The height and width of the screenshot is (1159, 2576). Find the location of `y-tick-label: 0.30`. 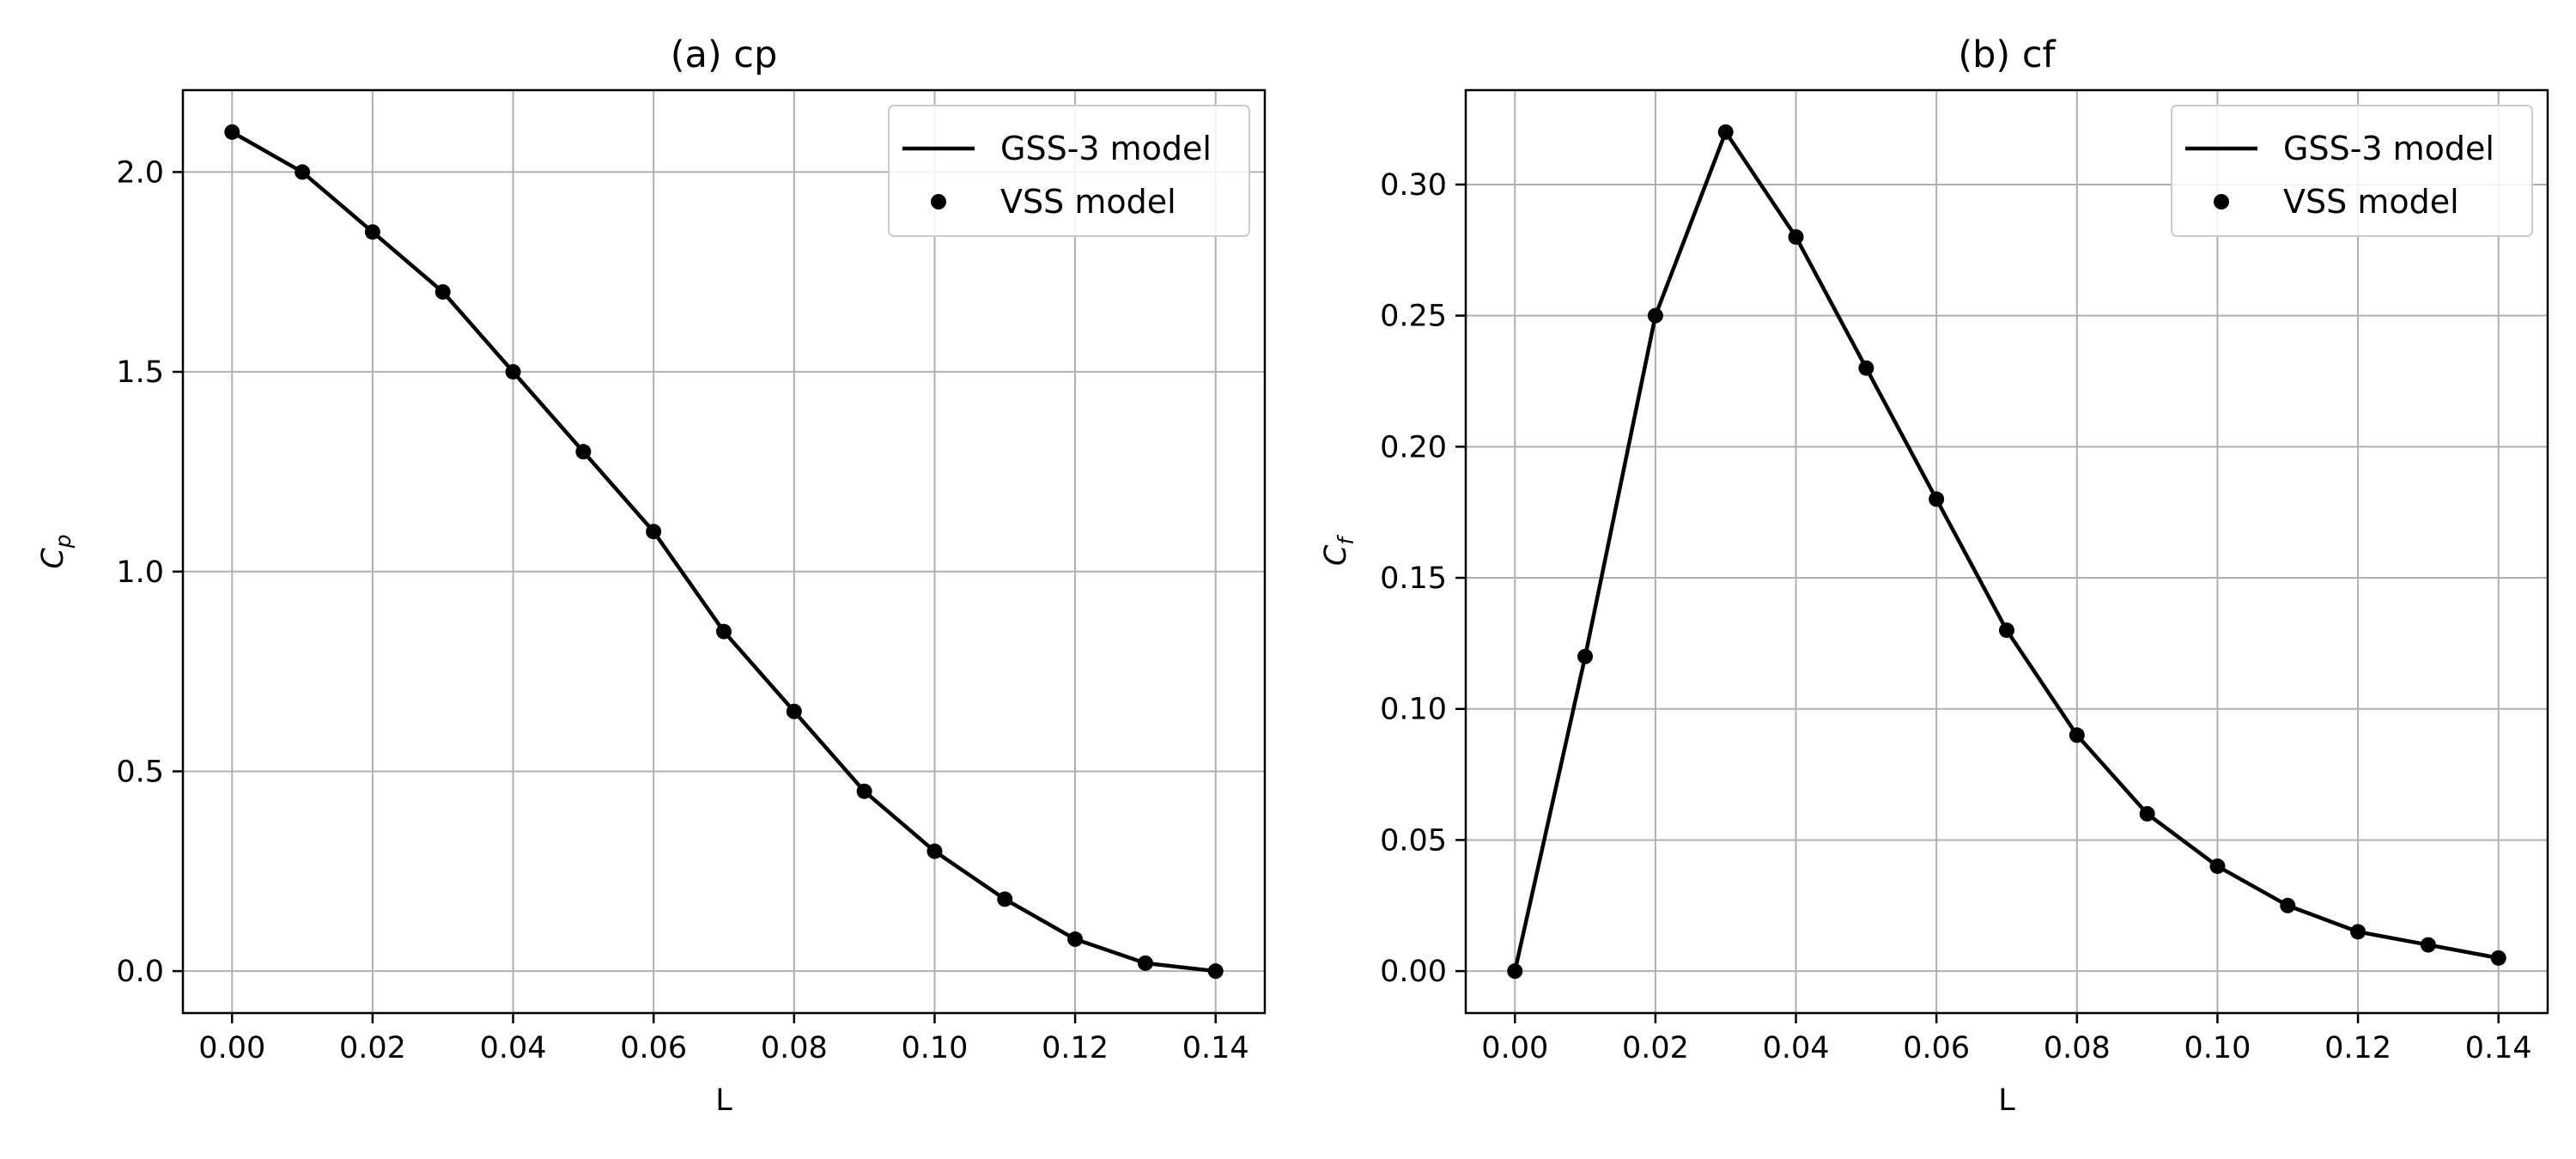

y-tick-label: 0.30 is located at coordinates (1414, 186).